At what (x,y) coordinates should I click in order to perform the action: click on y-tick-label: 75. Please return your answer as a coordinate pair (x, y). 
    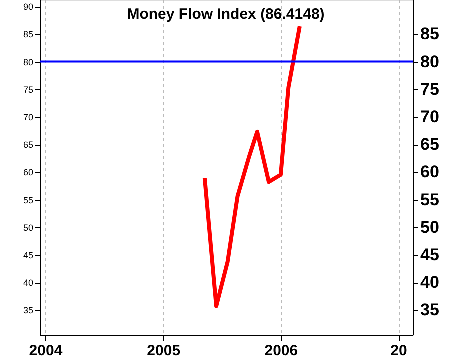
    Looking at the image, I should click on (28, 89).